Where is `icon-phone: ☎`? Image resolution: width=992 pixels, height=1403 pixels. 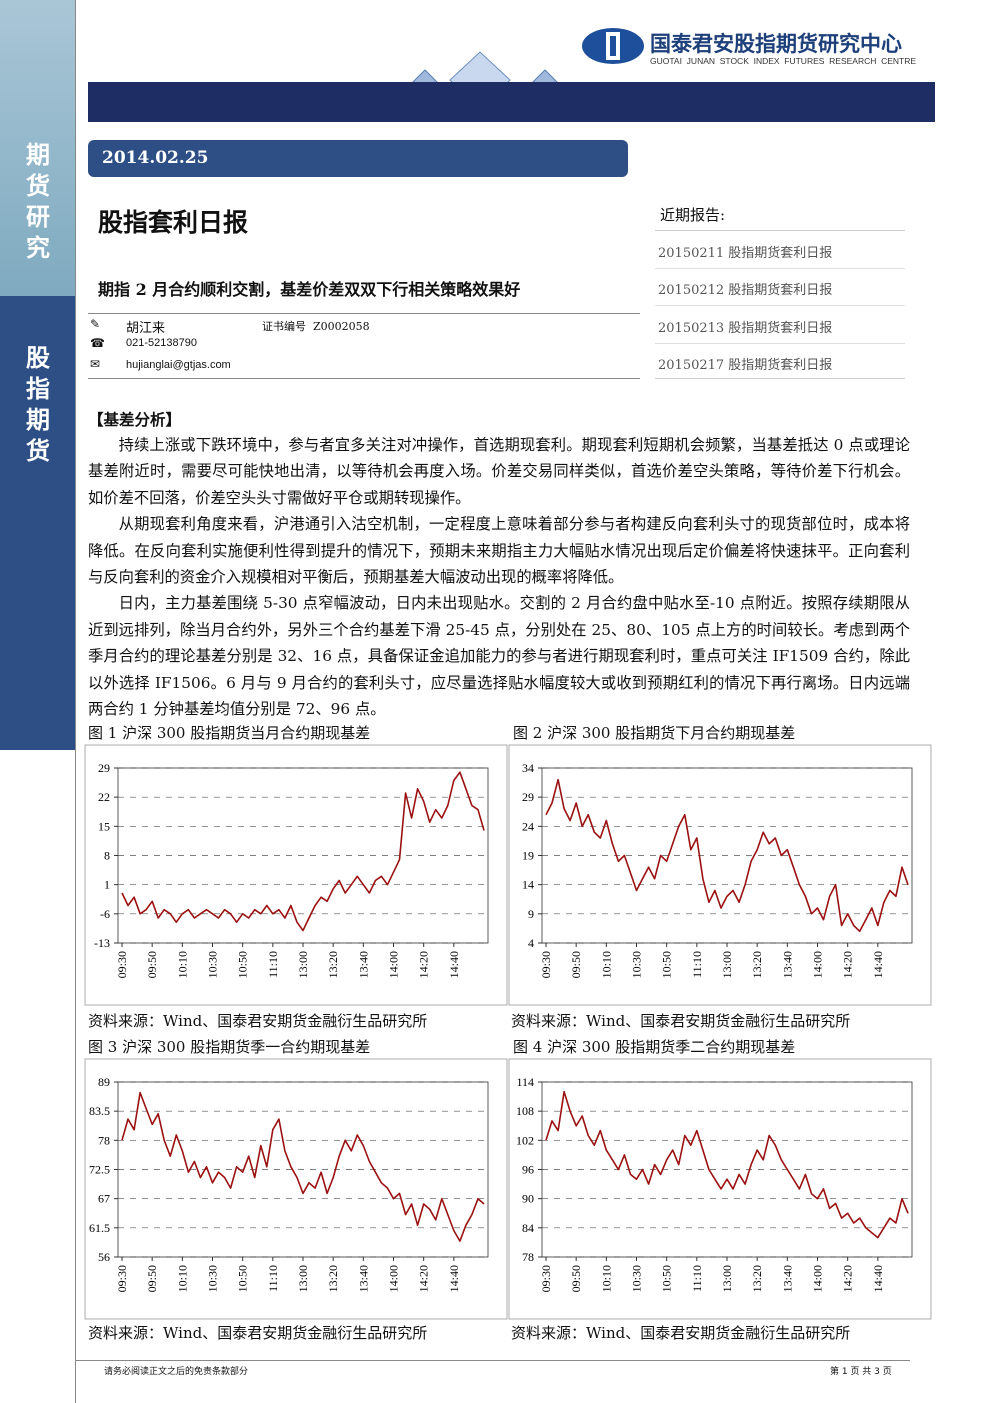
icon-phone: ☎ is located at coordinates (97, 343).